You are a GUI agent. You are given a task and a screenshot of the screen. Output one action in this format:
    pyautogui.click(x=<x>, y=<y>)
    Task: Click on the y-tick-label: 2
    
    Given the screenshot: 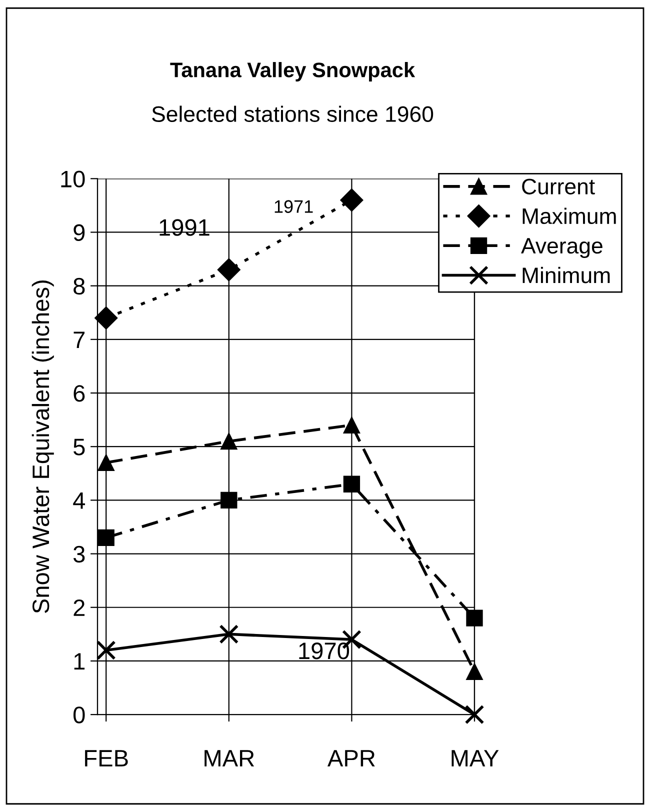 What is the action you would take?
    pyautogui.click(x=79, y=607)
    